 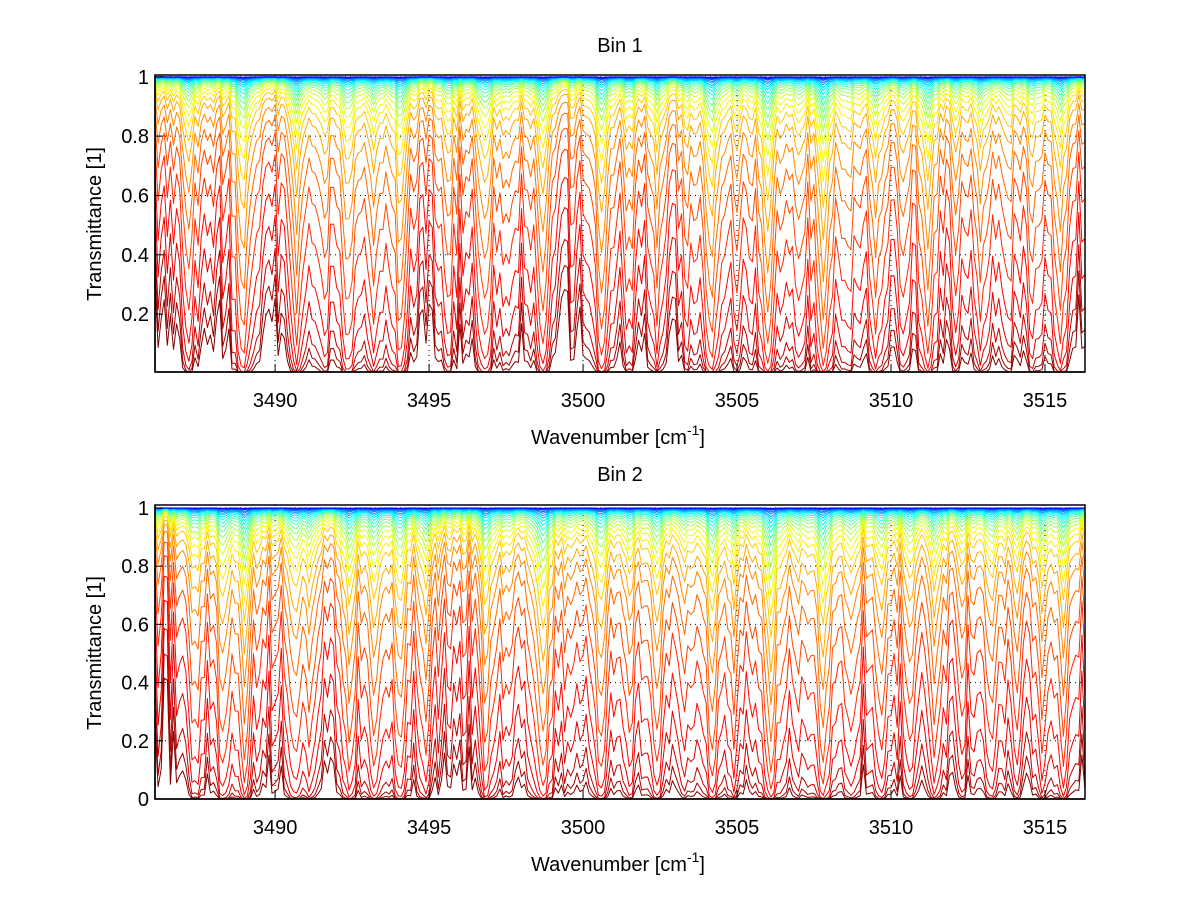 I want to click on y-tick-labels: 0 0.2 0.4 0.6 0.8 1, so click(x=135, y=654).